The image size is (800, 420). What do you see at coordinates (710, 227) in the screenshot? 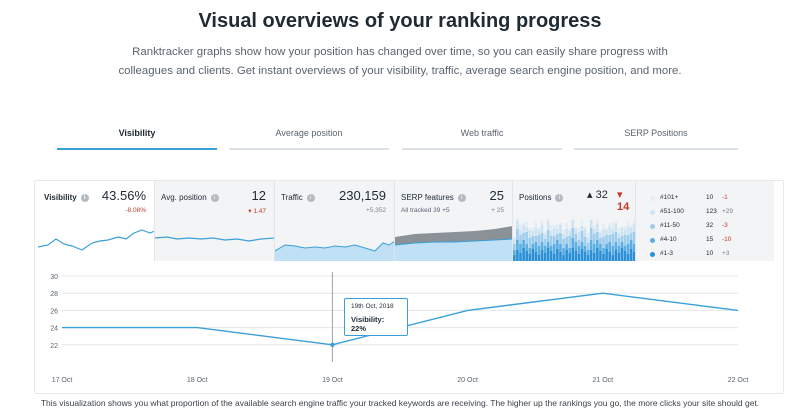
I see `legend-row: #11-50 32 -3` at bounding box center [710, 227].